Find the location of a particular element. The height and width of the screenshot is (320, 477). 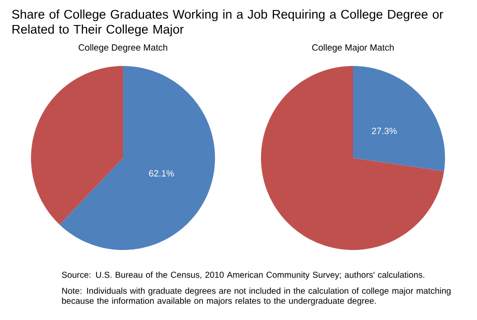

chart-title: College Major Match is located at coordinates (353, 48).